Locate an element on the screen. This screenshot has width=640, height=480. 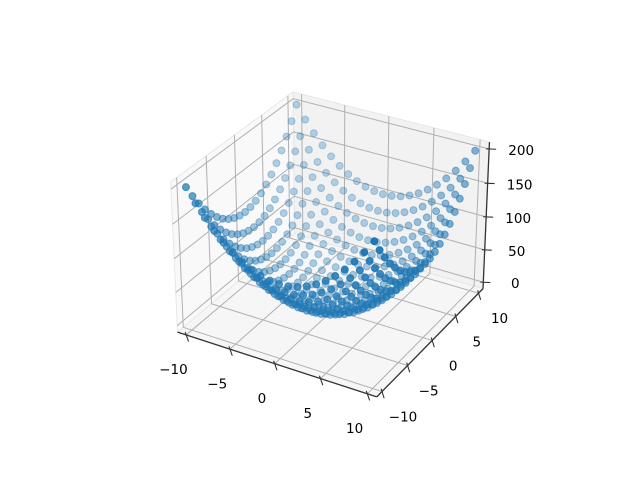
y-tick-label: 5 is located at coordinates (477, 342).